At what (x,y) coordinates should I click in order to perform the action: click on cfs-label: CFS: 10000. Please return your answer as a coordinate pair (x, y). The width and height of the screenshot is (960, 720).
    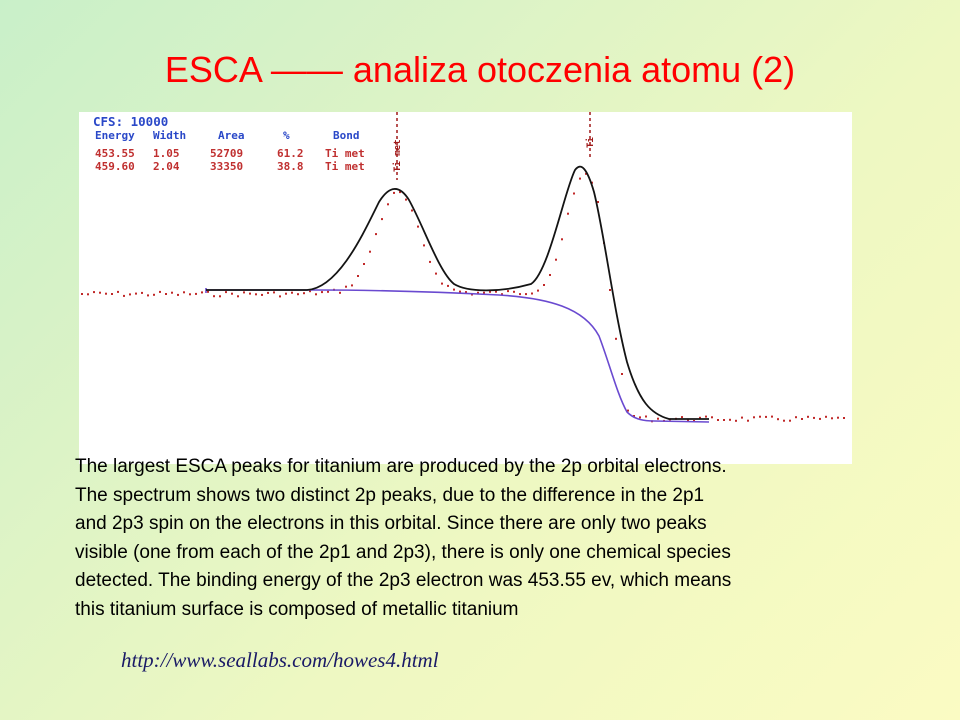
    Looking at the image, I should click on (130, 121).